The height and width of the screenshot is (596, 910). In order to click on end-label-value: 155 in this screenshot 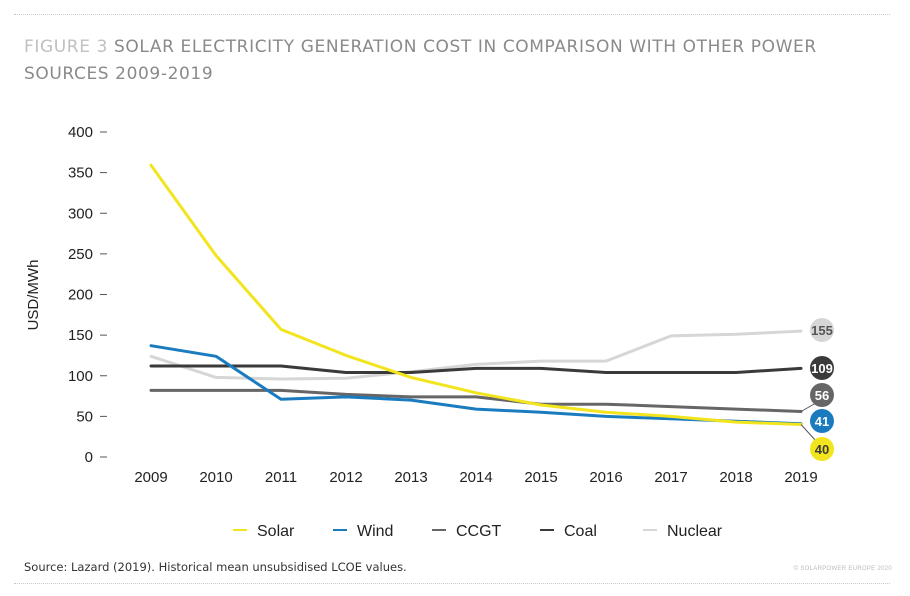, I will do `click(822, 330)`.